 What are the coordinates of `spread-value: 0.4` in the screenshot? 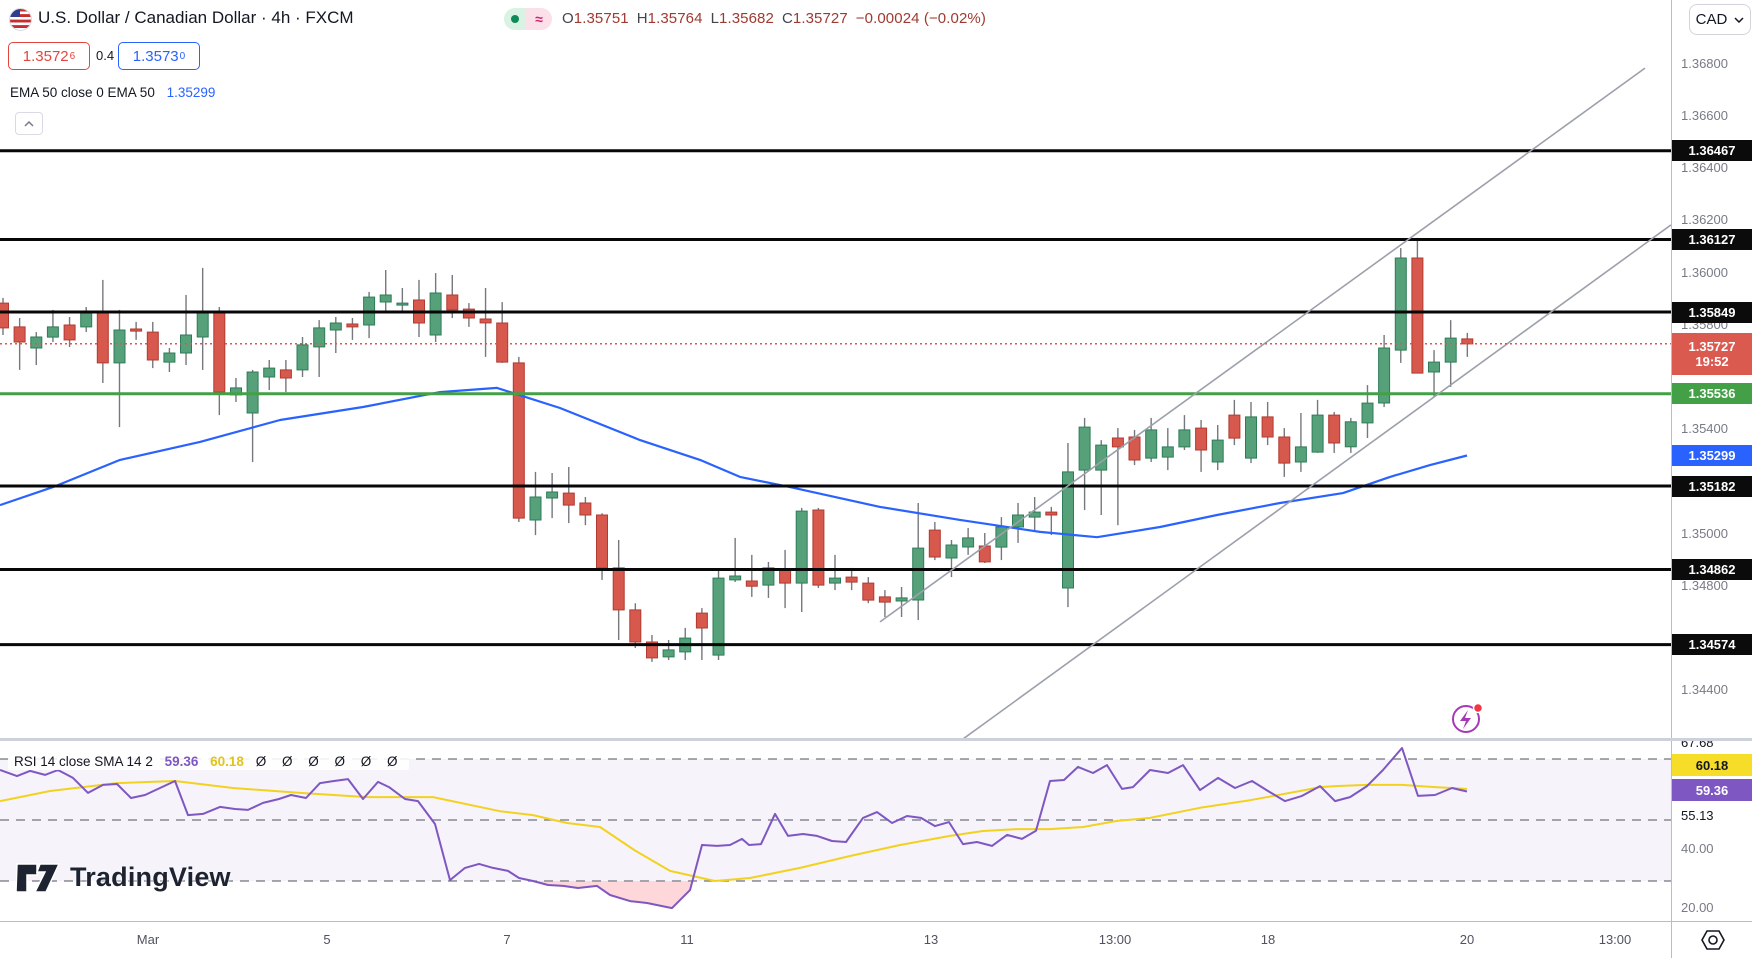 It's located at (105, 55).